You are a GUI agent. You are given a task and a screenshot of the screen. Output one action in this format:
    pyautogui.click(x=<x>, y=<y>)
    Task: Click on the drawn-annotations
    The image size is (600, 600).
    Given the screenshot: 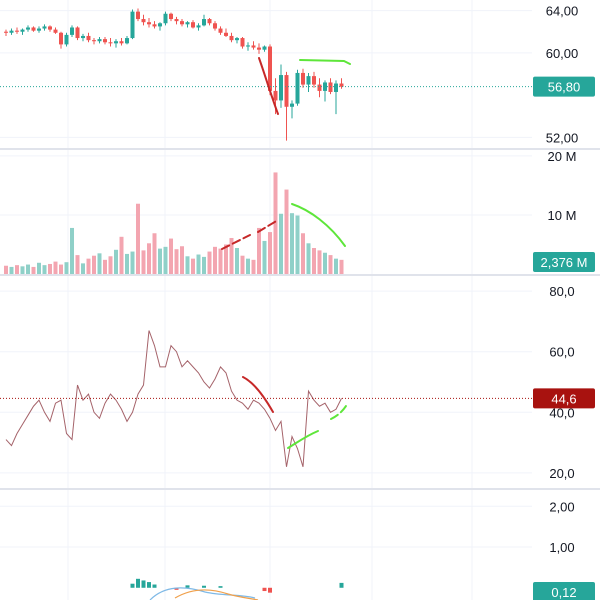 What is the action you would take?
    pyautogui.click(x=286, y=253)
    